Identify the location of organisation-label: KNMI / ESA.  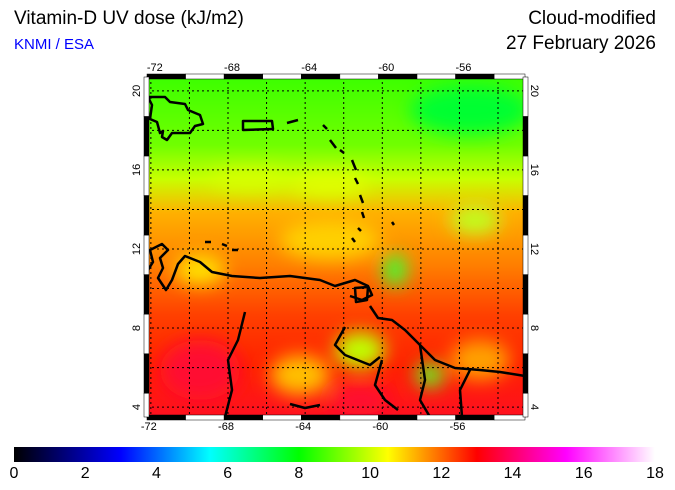
(54, 44).